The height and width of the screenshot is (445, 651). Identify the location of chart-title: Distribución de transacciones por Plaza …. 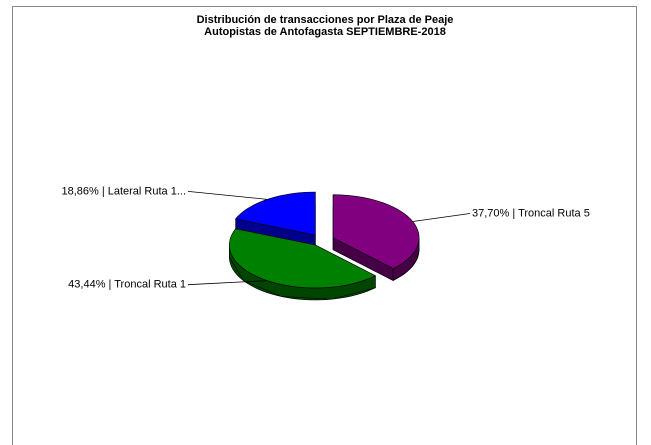
(325, 20).